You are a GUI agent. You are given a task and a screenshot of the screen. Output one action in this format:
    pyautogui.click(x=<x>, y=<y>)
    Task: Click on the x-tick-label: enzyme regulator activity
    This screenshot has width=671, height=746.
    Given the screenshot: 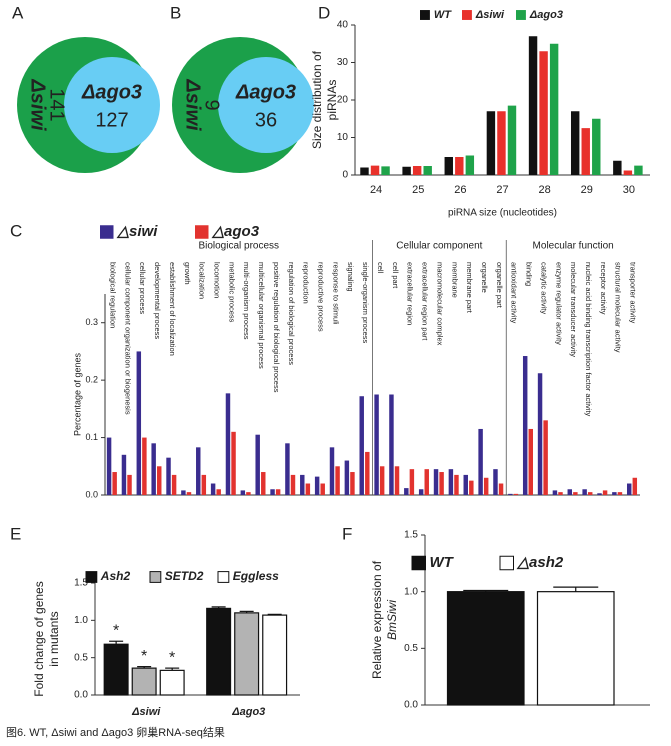 What is the action you would take?
    pyautogui.click(x=558, y=303)
    